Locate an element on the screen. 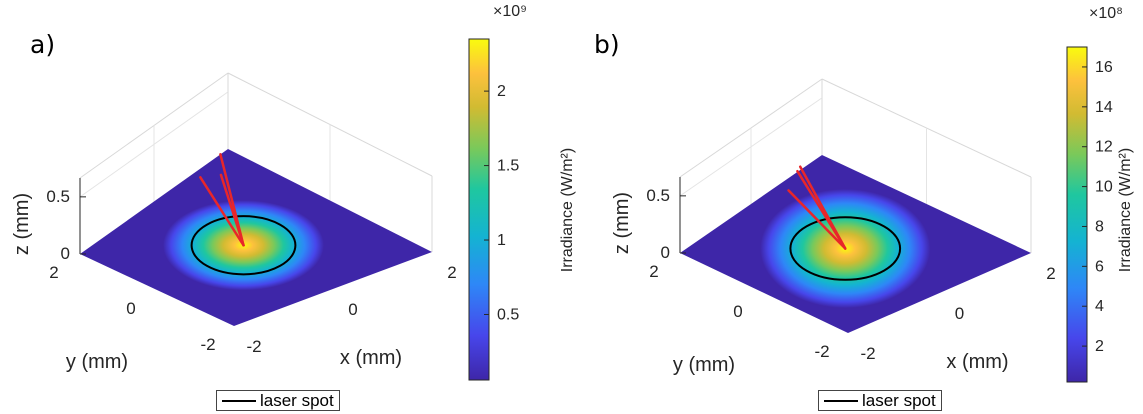  colorbar-tick-label: 8 is located at coordinates (1099, 226).